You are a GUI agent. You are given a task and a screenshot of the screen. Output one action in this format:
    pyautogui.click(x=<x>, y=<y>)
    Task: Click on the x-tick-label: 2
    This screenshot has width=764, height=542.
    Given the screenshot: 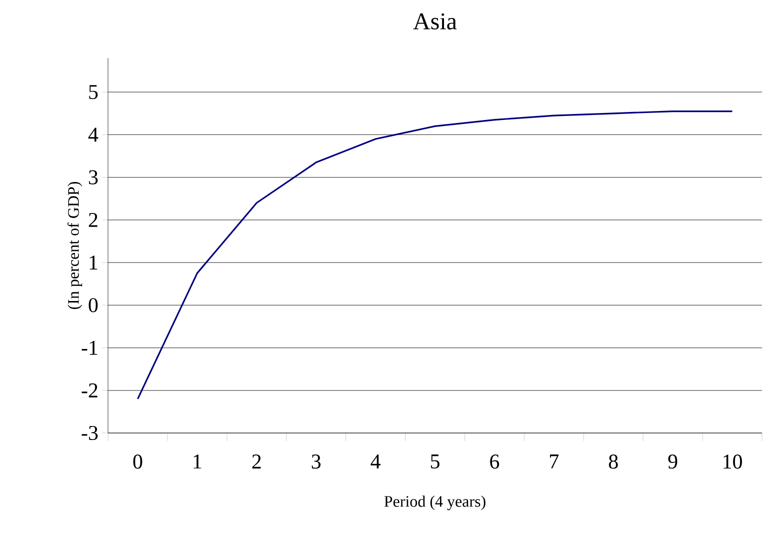 What is the action you would take?
    pyautogui.click(x=256, y=461)
    